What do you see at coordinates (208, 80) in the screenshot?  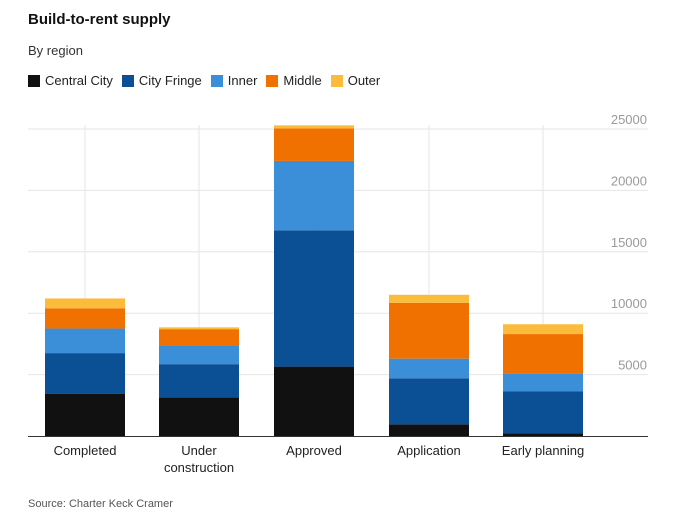 I see `legend: Central City City Fringe Inner Middle Outer` at bounding box center [208, 80].